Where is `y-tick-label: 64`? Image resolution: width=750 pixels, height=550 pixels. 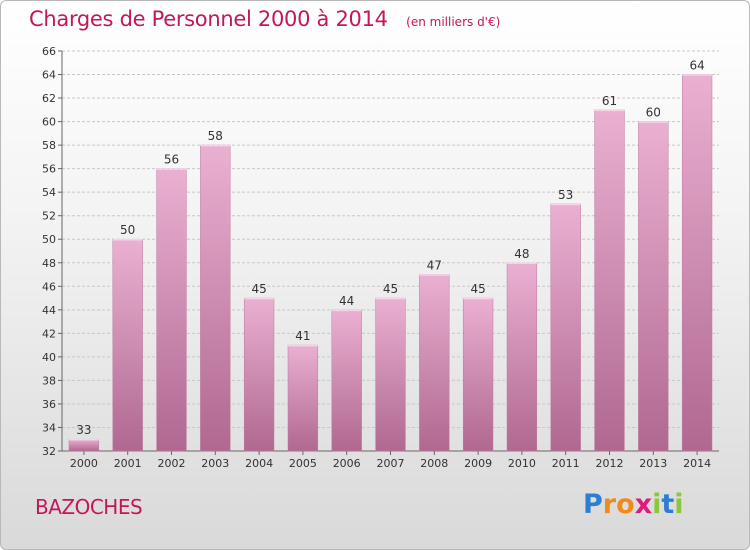
y-tick-label: 64 is located at coordinates (49, 75).